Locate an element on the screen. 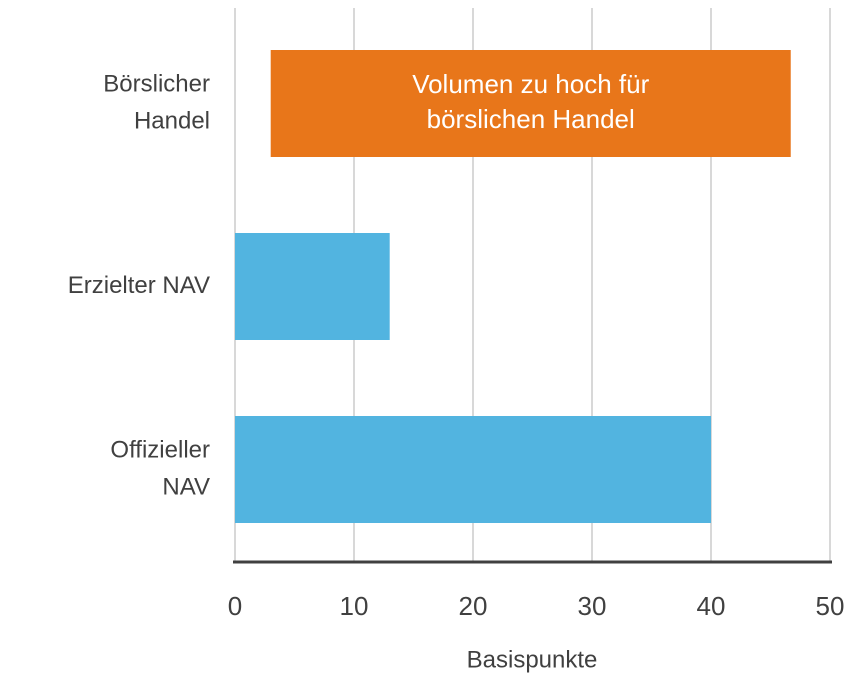 The width and height of the screenshot is (866, 678). x-axis-label: Basispunkte is located at coordinates (532, 659).